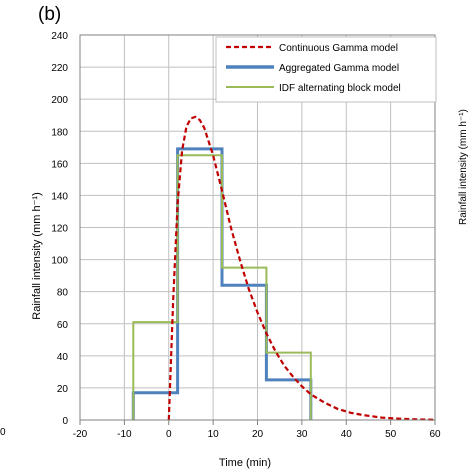  What do you see at coordinates (340, 88) in the screenshot?
I see `legend-label-idf-block: IDF alternating block model` at bounding box center [340, 88].